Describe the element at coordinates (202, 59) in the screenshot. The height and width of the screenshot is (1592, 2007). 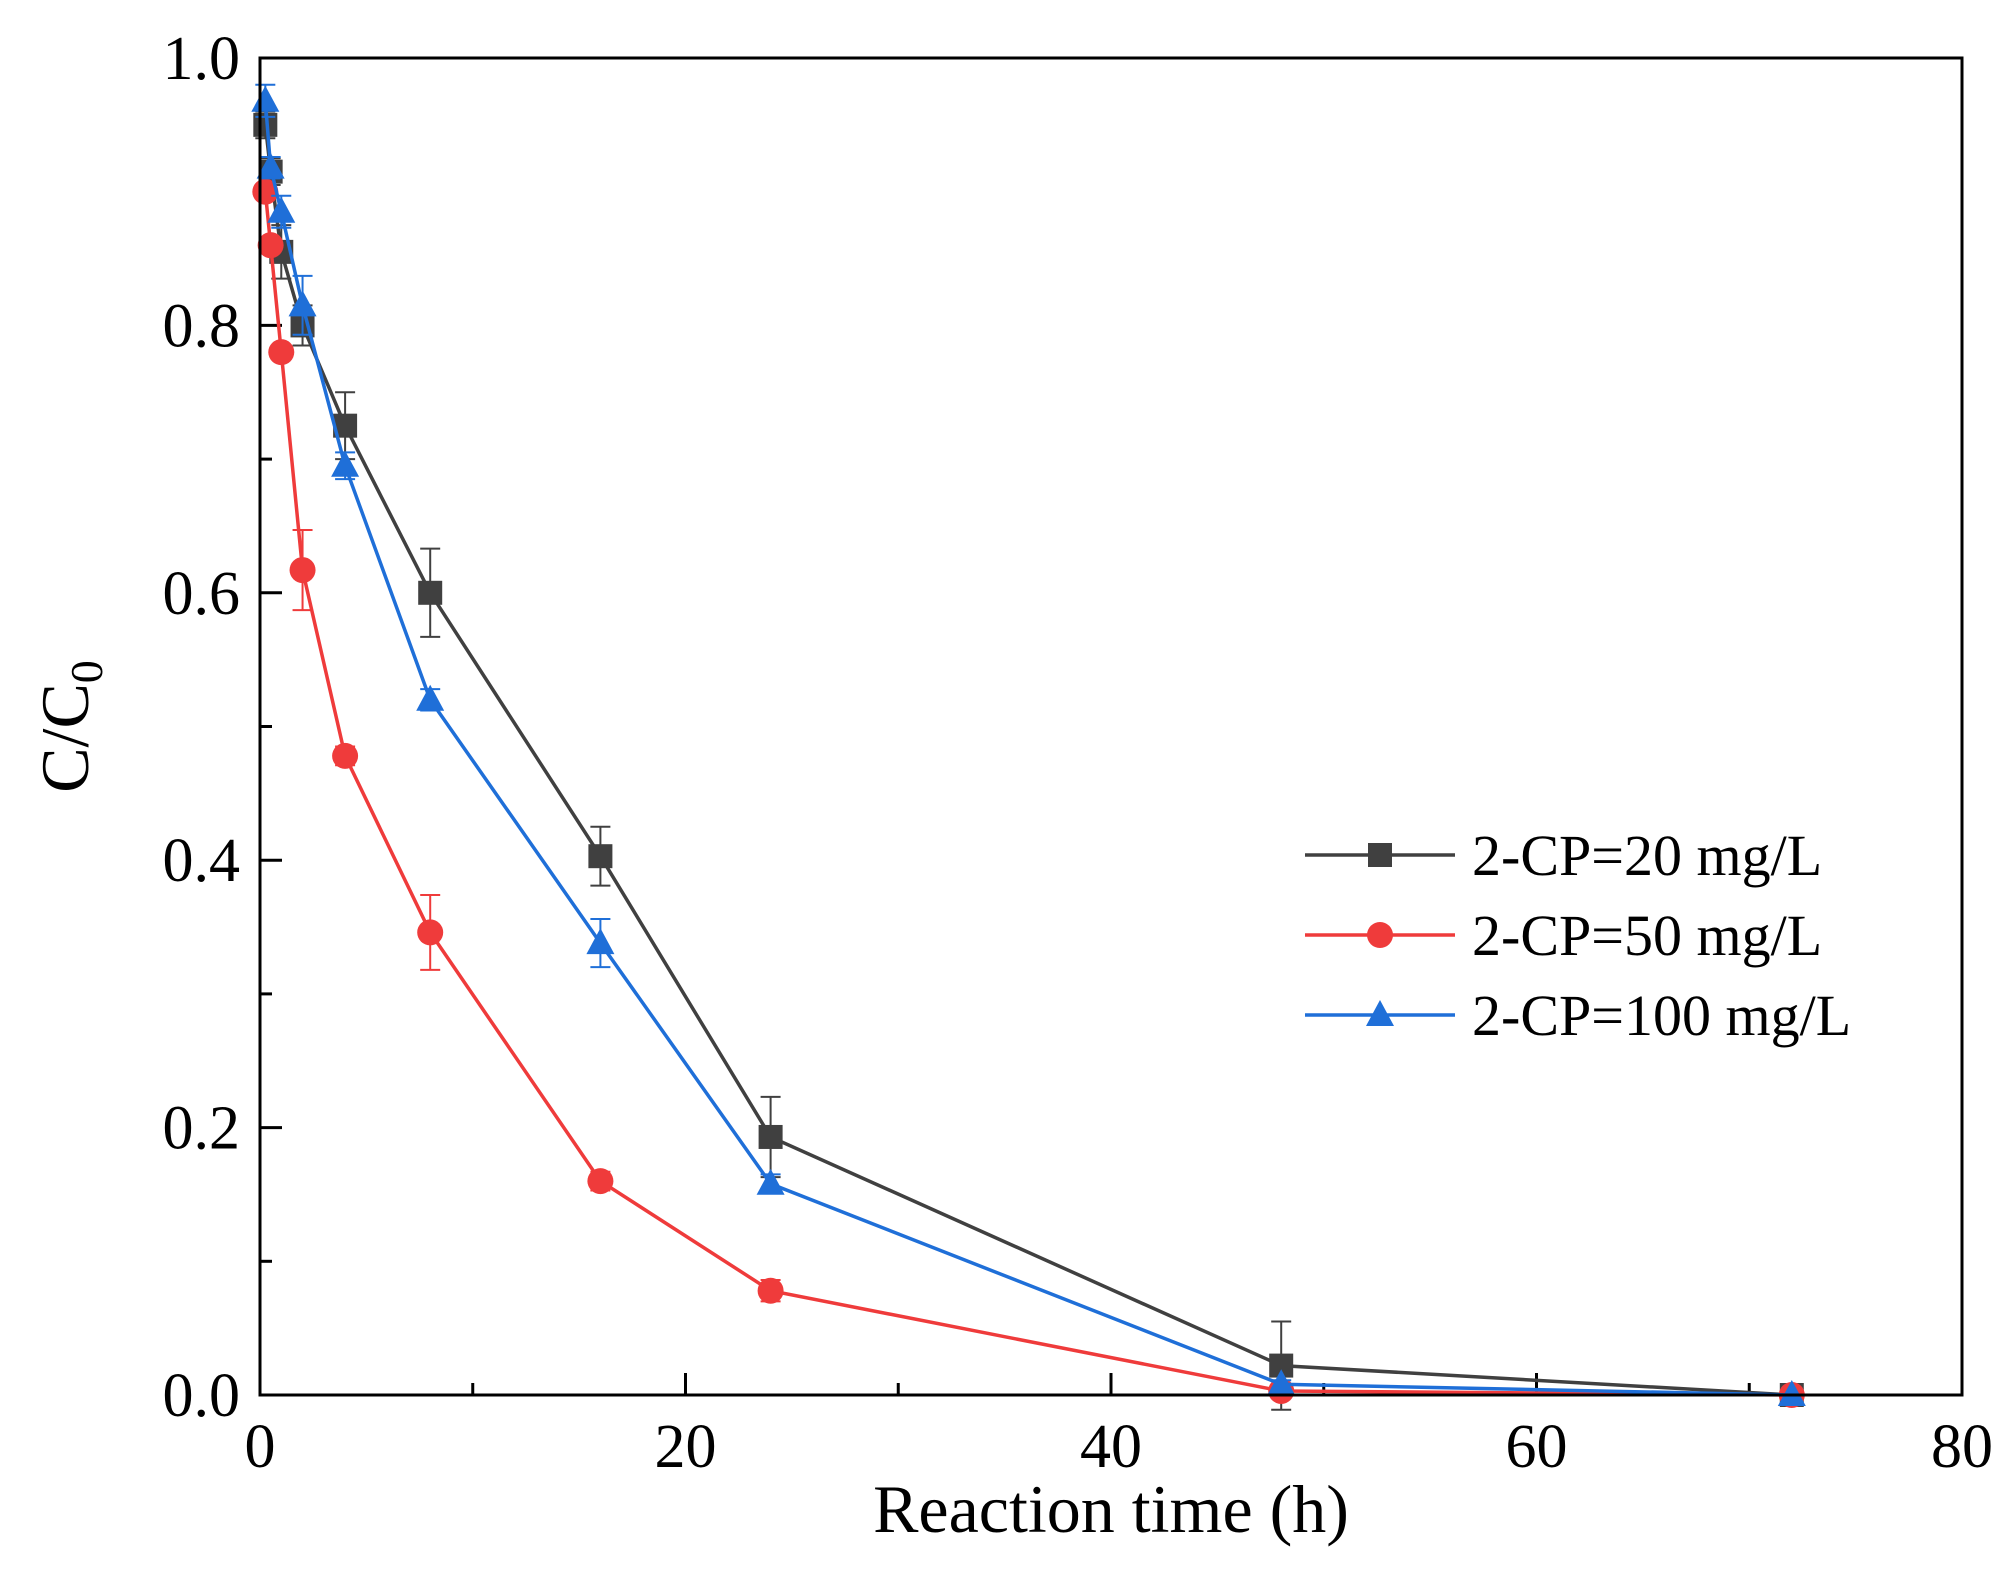
I see `y-tick-label: 1.0` at that location.